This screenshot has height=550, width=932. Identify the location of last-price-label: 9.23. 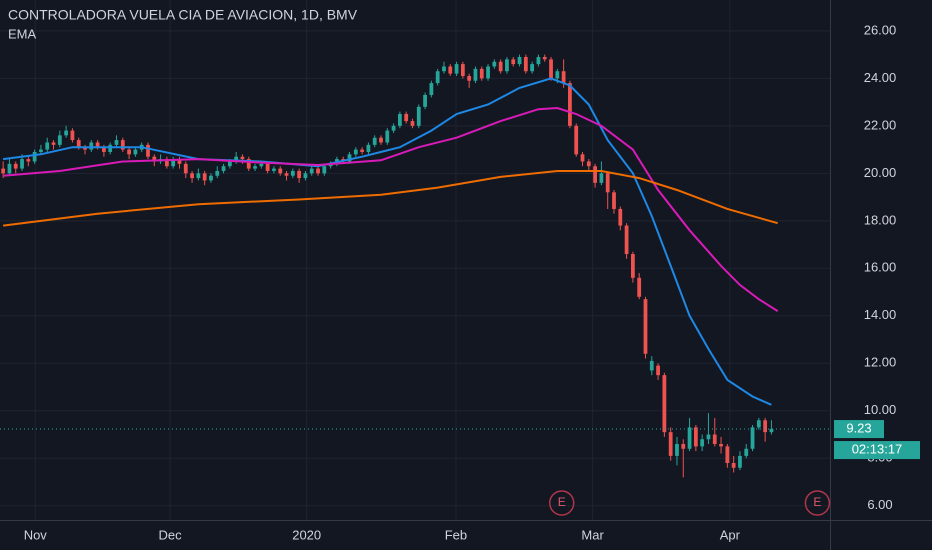
(858, 427).